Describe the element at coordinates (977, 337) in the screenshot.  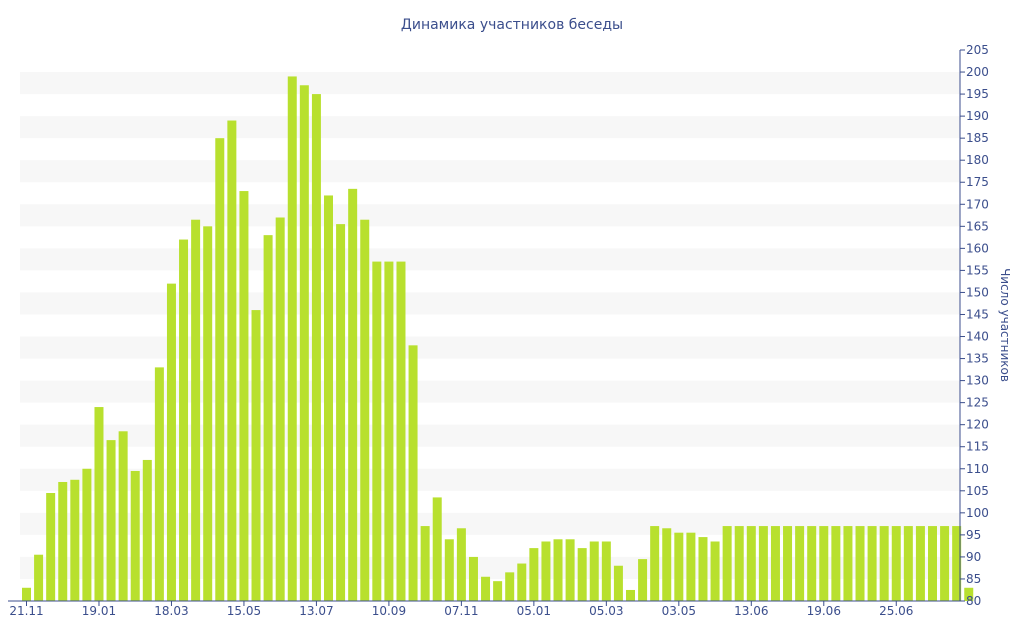
I see `y-tick-label: 140` at that location.